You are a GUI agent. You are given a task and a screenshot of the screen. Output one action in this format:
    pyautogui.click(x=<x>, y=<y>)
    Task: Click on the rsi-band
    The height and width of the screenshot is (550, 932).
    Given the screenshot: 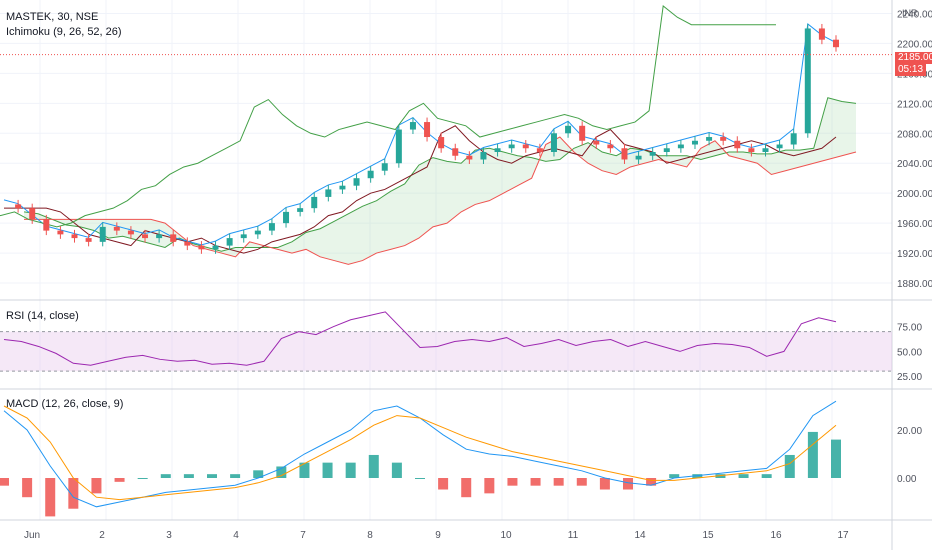 What is the action you would take?
    pyautogui.click(x=446, y=351)
    